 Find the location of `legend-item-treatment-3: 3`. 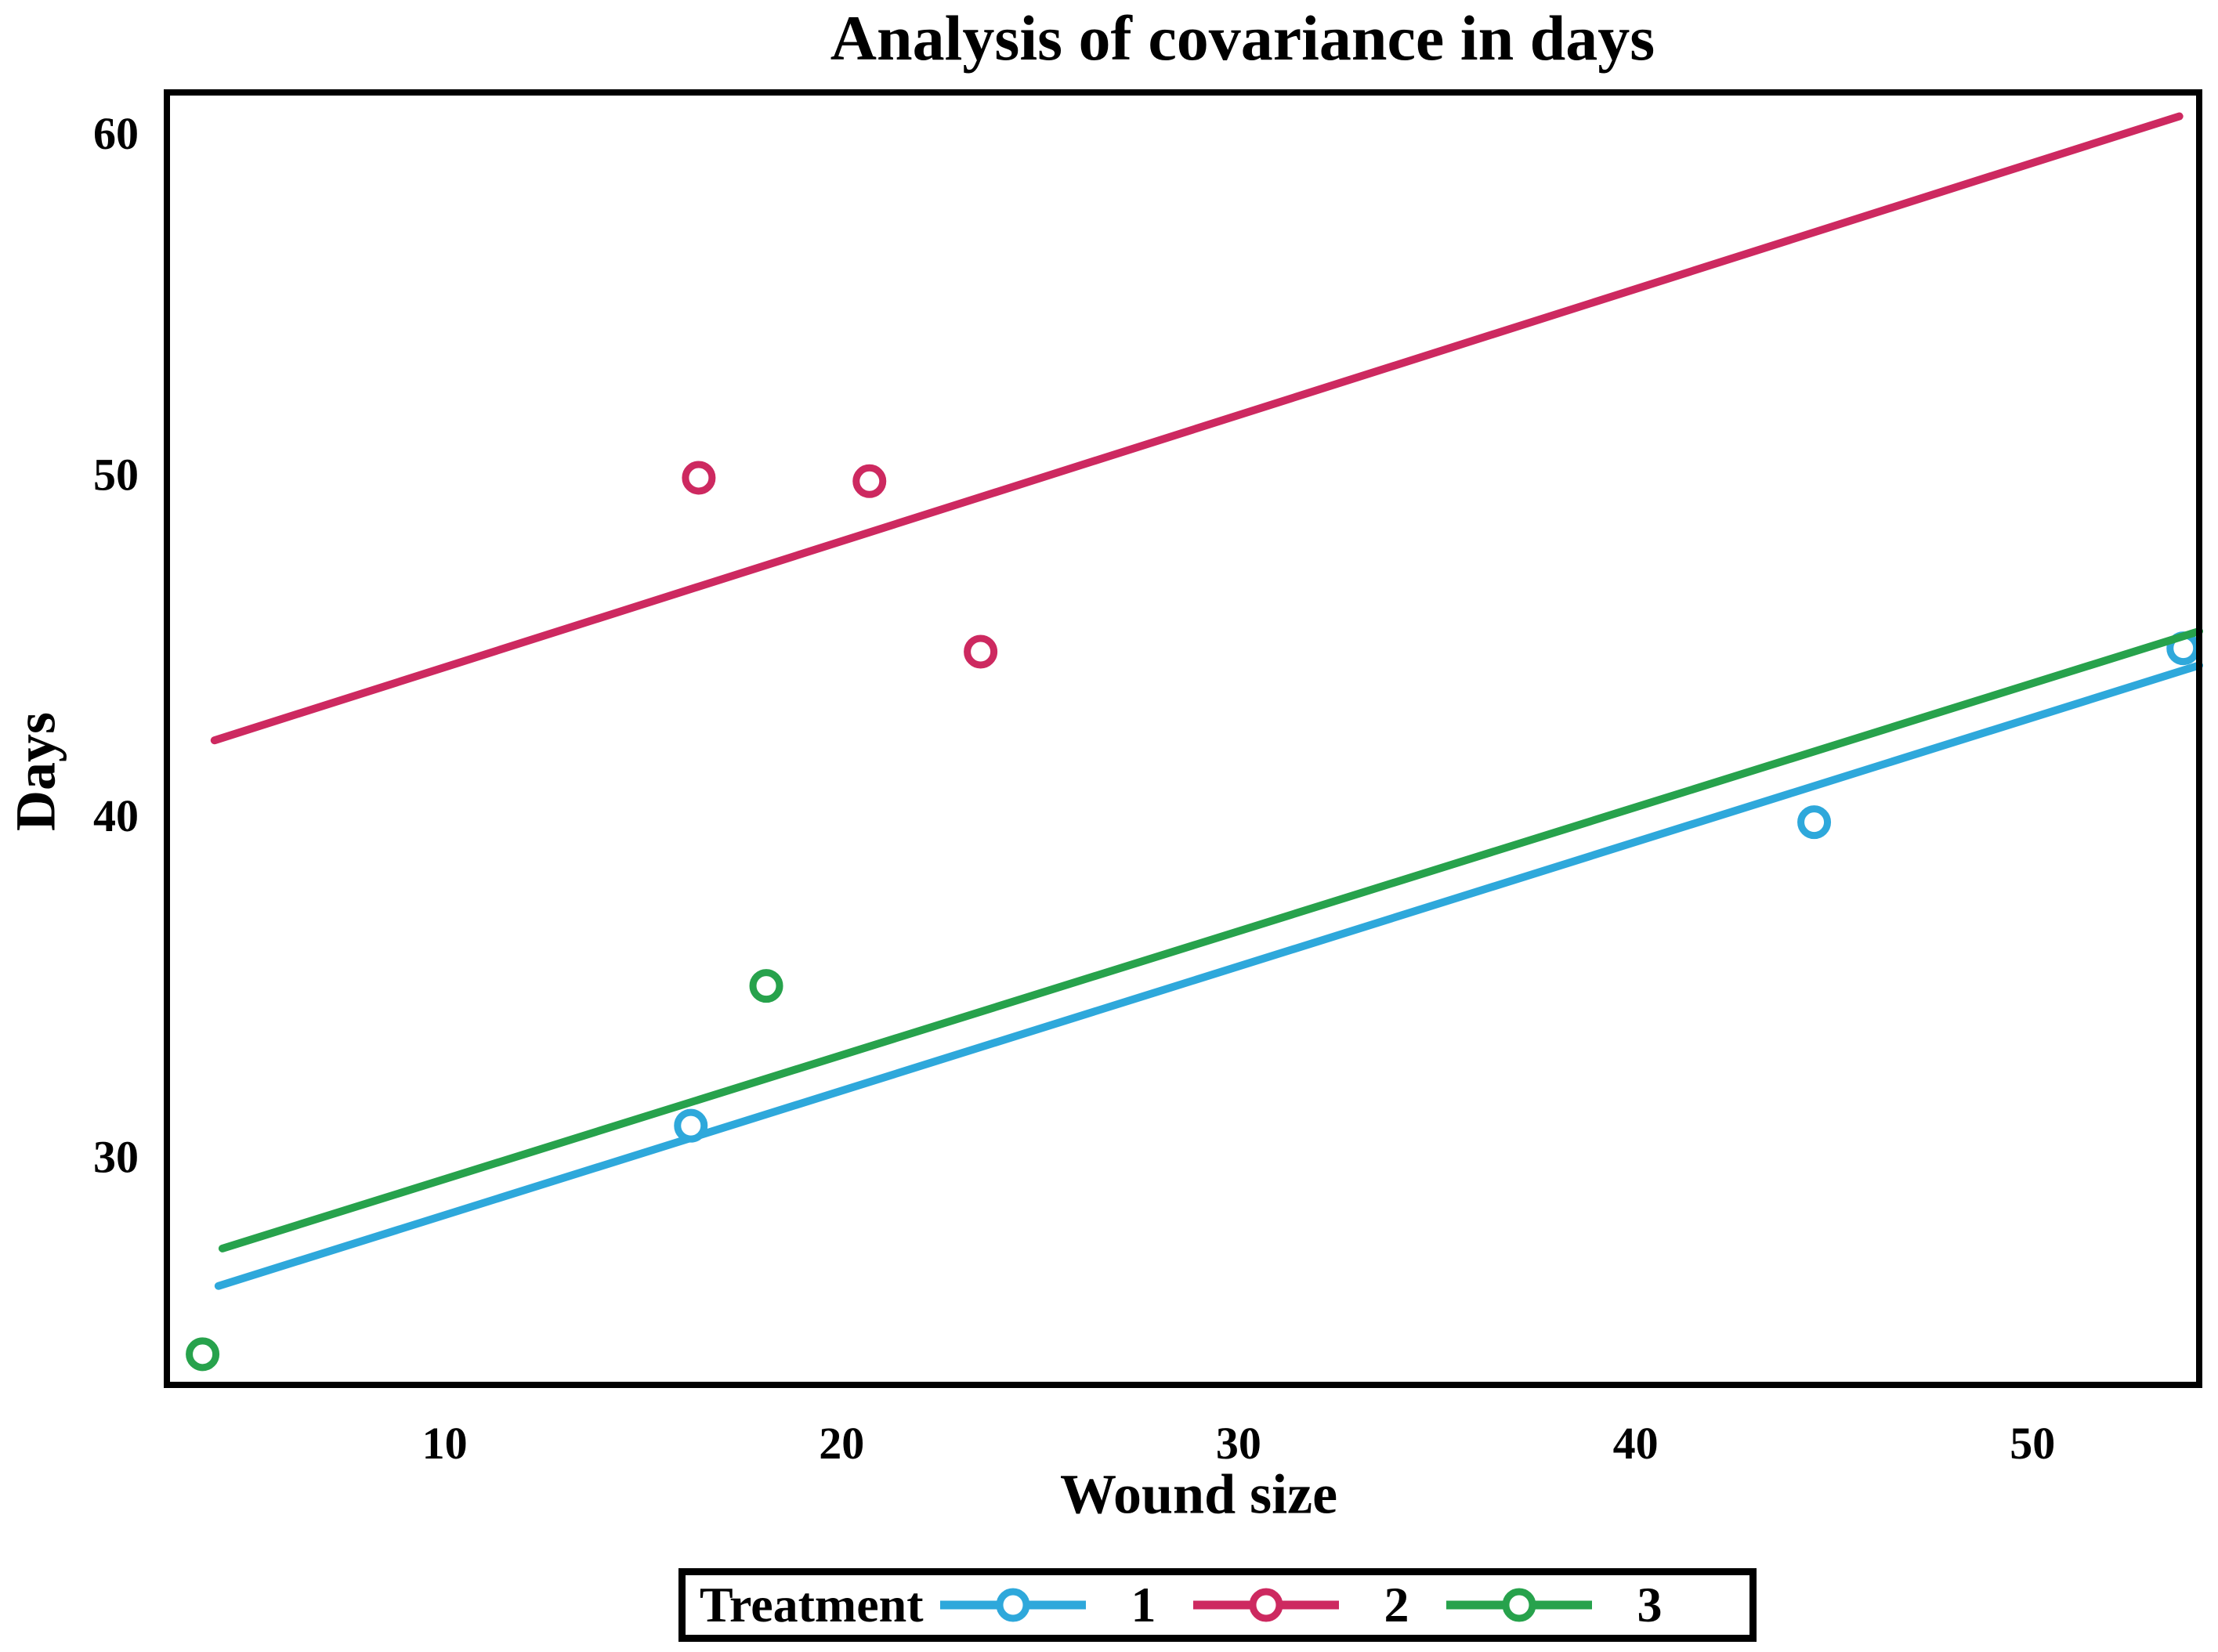

legend-item-treatment-3: 3 is located at coordinates (1564, 1605).